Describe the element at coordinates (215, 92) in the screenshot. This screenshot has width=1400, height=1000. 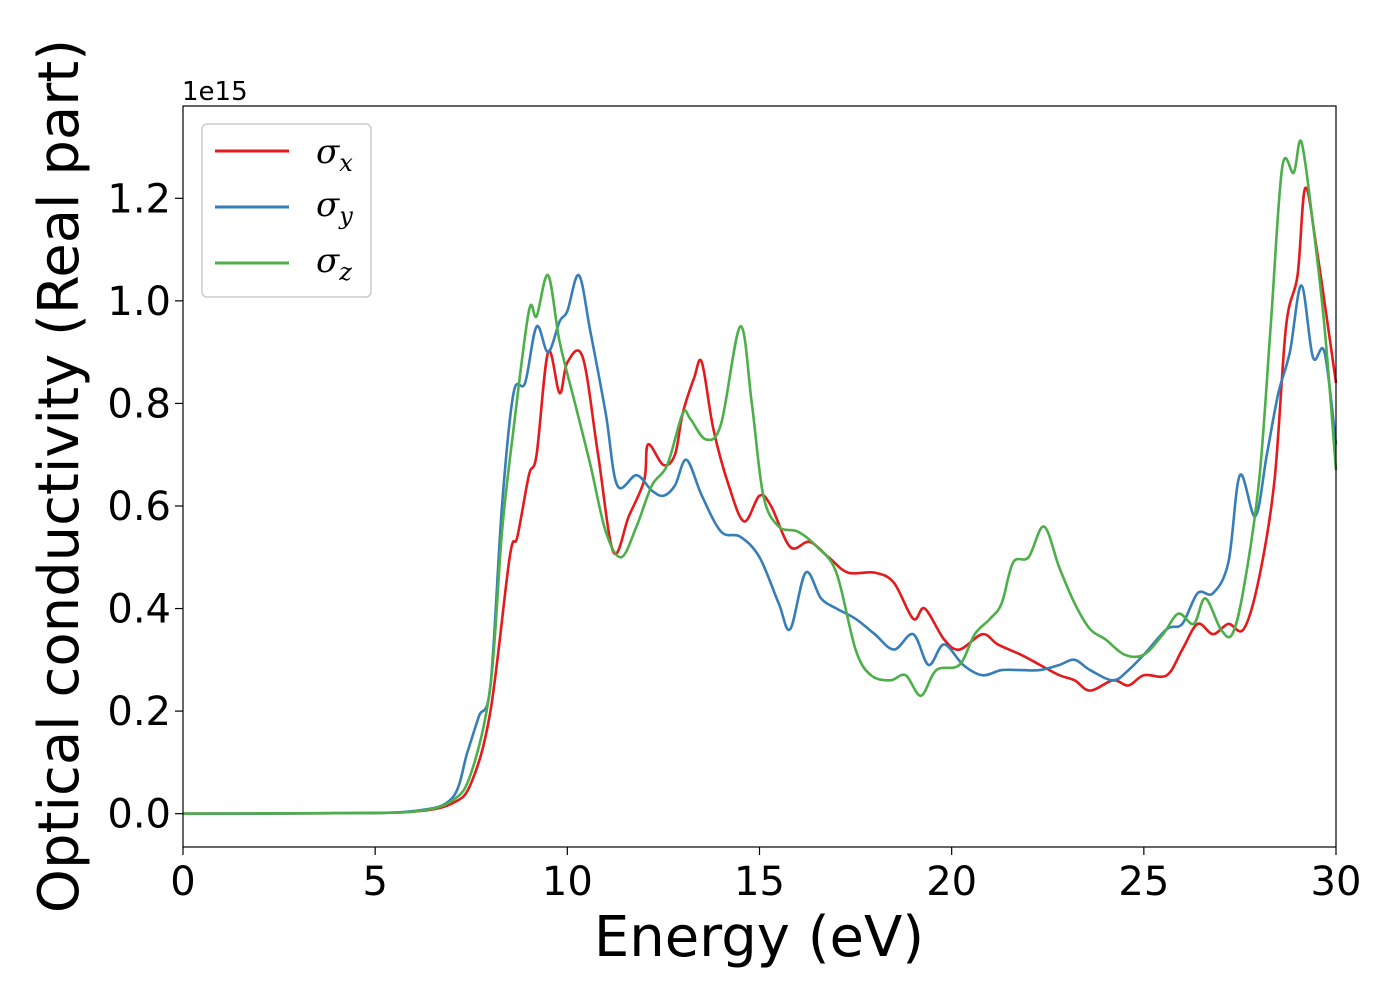
I see `y-offset-label: 1e15` at that location.